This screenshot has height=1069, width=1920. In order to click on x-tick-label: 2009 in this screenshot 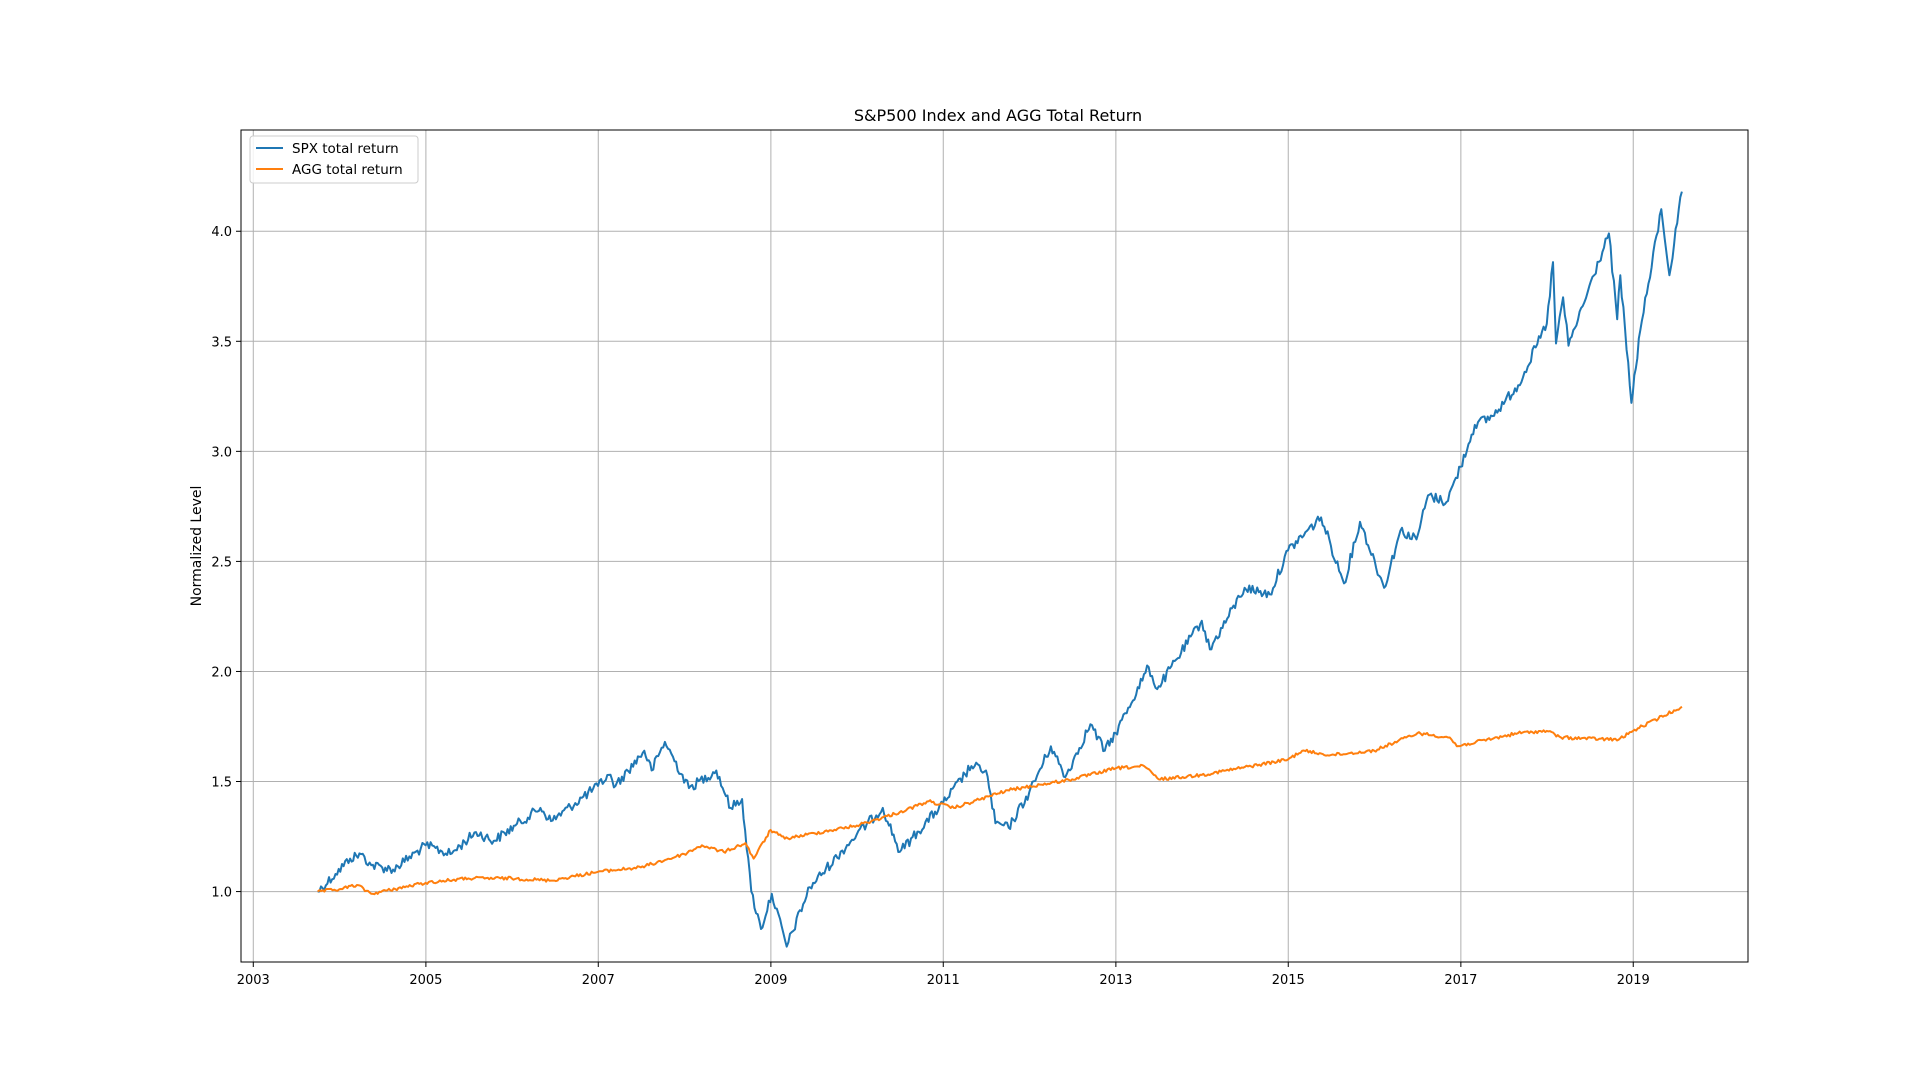, I will do `click(770, 980)`.